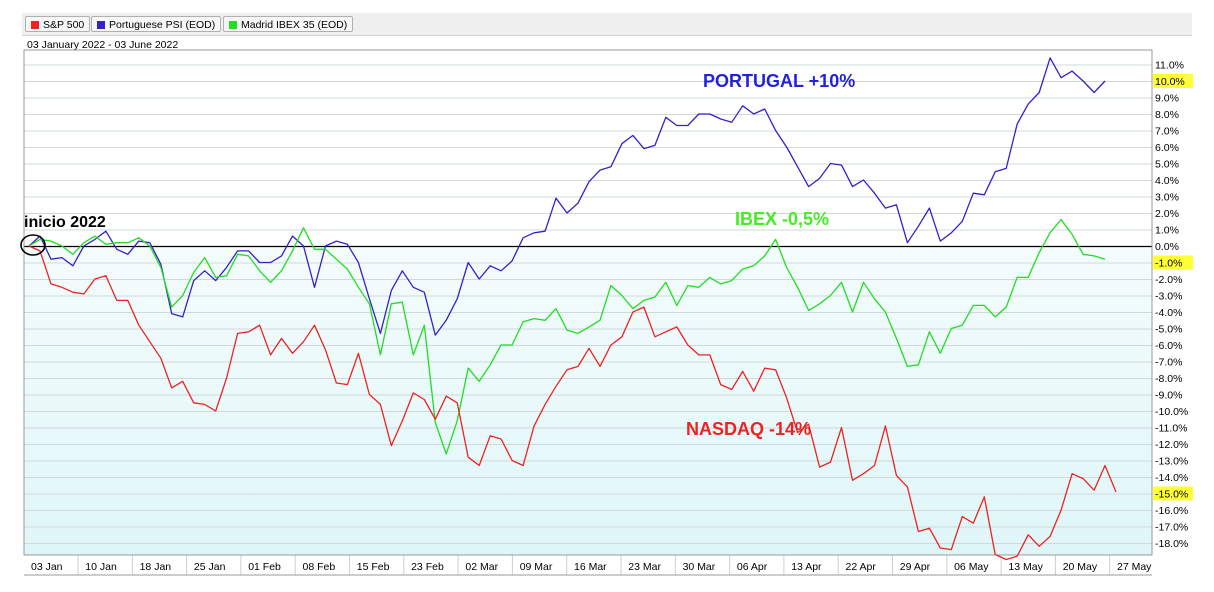 This screenshot has width=1214, height=592. What do you see at coordinates (427, 567) in the screenshot?
I see `x-tick-label: 23 Feb` at bounding box center [427, 567].